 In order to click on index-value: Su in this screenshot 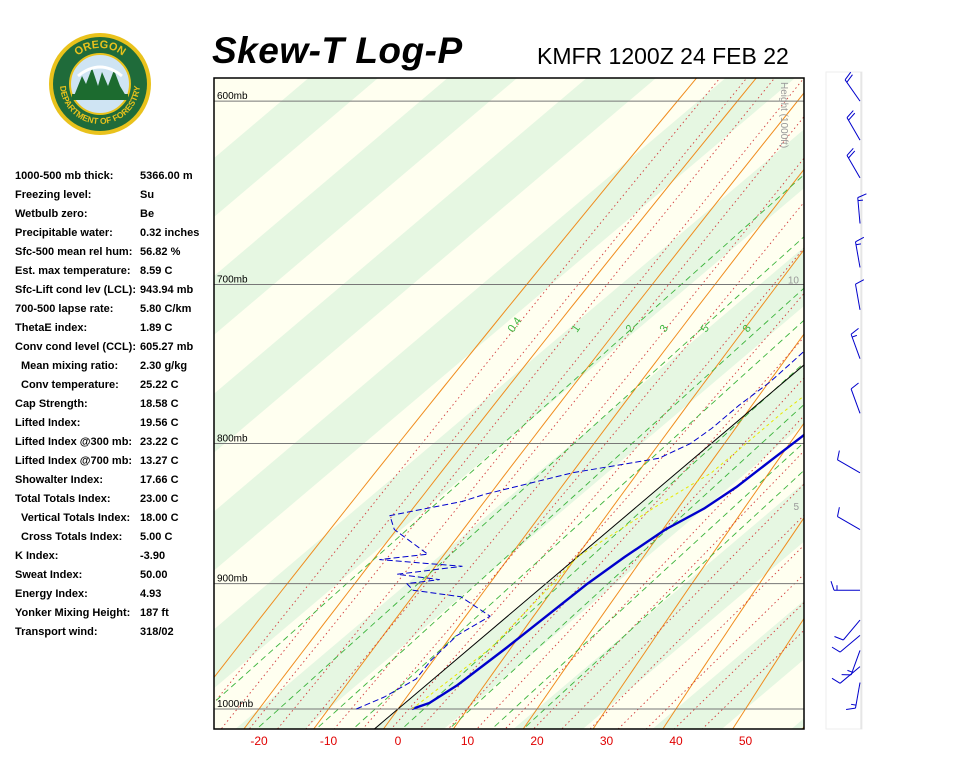, I will do `click(147, 195)`.